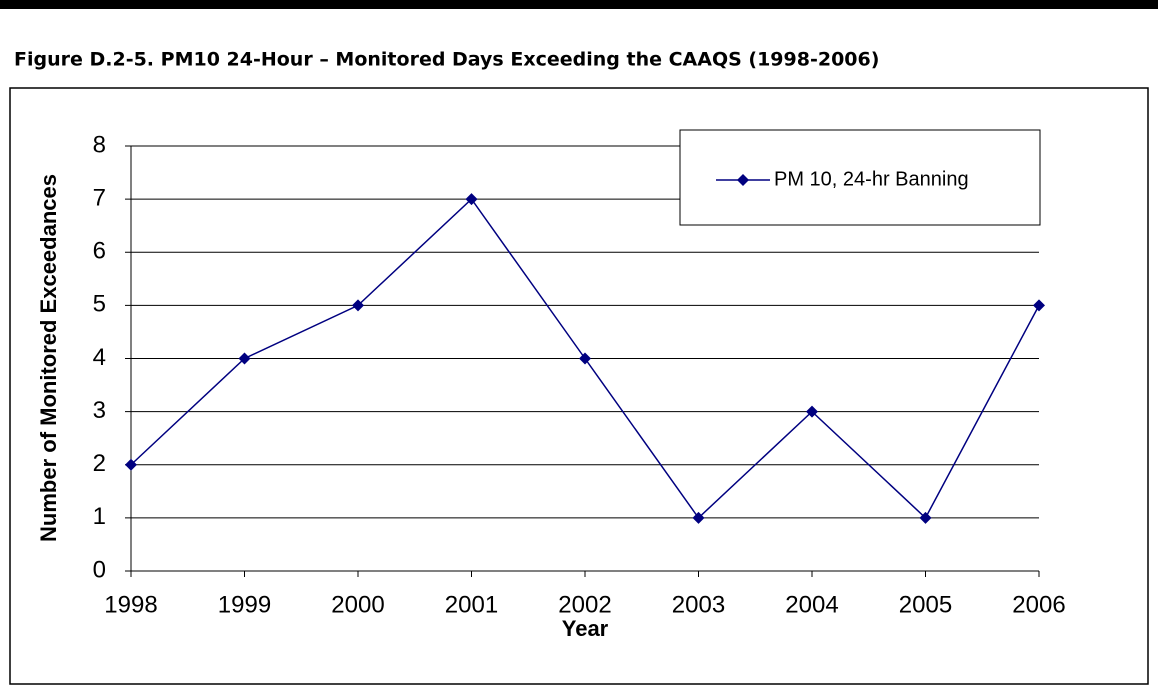 The width and height of the screenshot is (1158, 690). What do you see at coordinates (99, 197) in the screenshot?
I see `y-tick-label: 7` at bounding box center [99, 197].